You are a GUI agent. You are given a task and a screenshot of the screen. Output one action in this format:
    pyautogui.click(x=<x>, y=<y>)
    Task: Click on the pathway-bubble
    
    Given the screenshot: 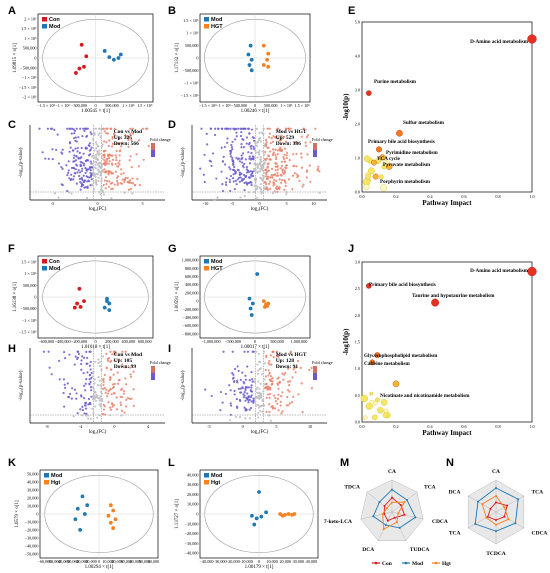 What is the action you would take?
    pyautogui.click(x=382, y=157)
    